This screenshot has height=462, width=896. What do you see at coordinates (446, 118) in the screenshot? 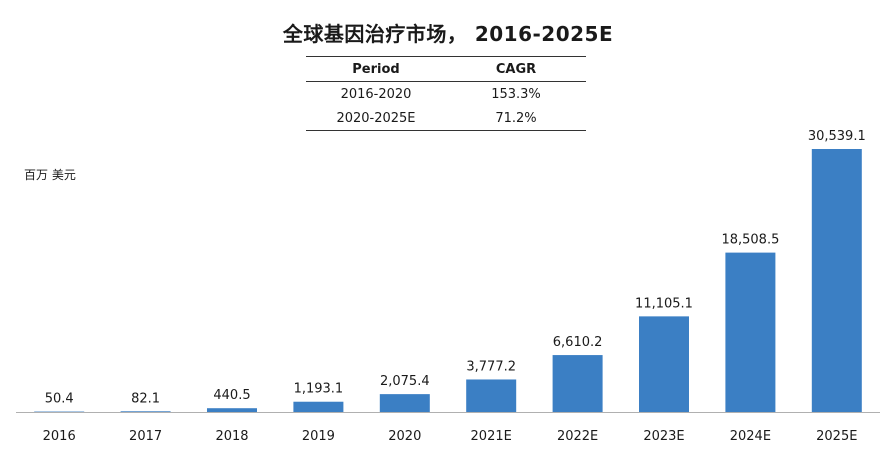
I see `cagr-row: 2020-2025E 71.2%` at bounding box center [446, 118].